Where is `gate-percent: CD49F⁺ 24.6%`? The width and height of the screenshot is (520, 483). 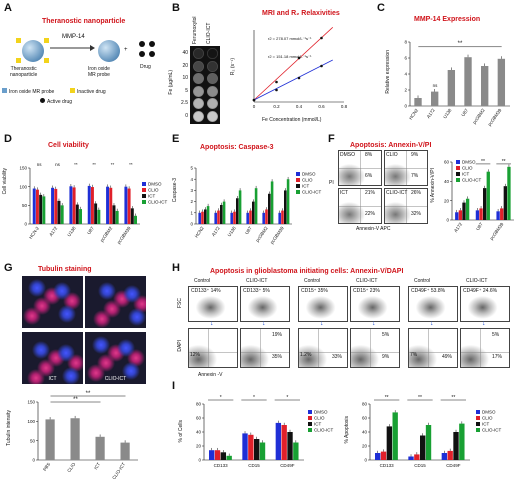 gate-percent: CD49F⁺ 24.6% is located at coordinates (480, 291).